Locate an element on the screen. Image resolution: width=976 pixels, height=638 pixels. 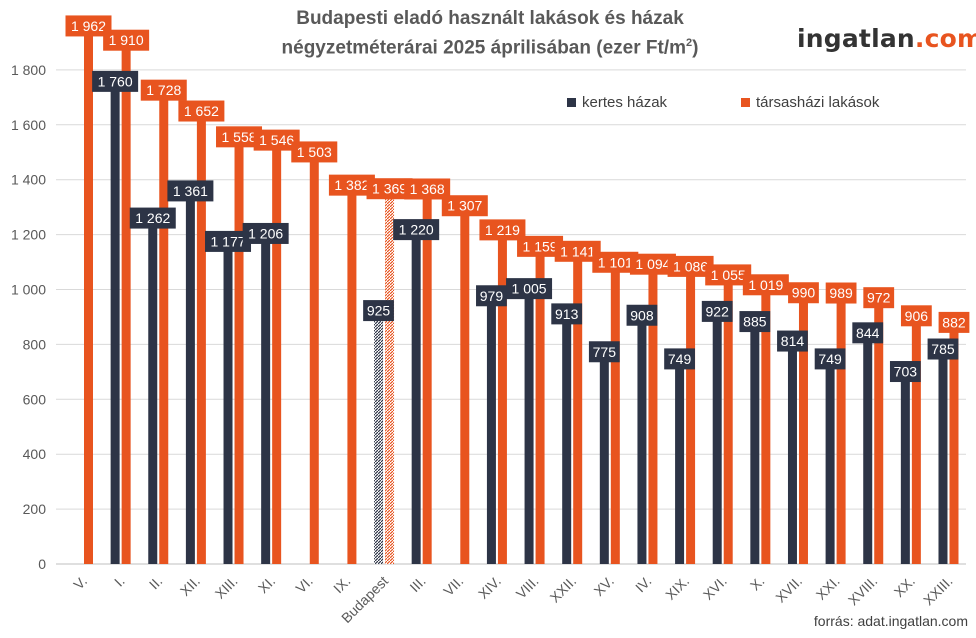
data-label: 775 is located at coordinates (604, 352).